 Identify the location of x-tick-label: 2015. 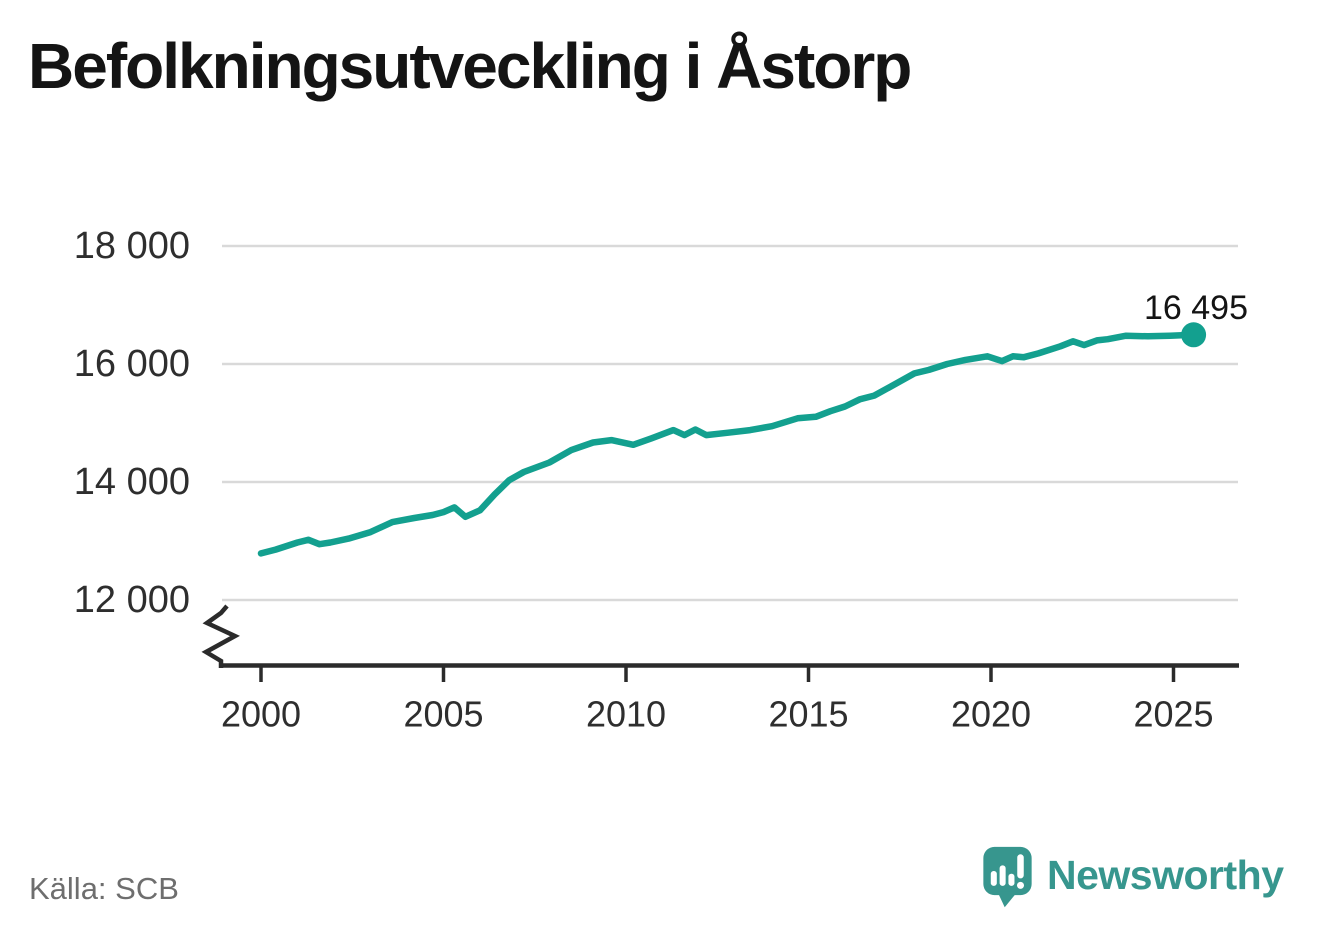
(808, 714).